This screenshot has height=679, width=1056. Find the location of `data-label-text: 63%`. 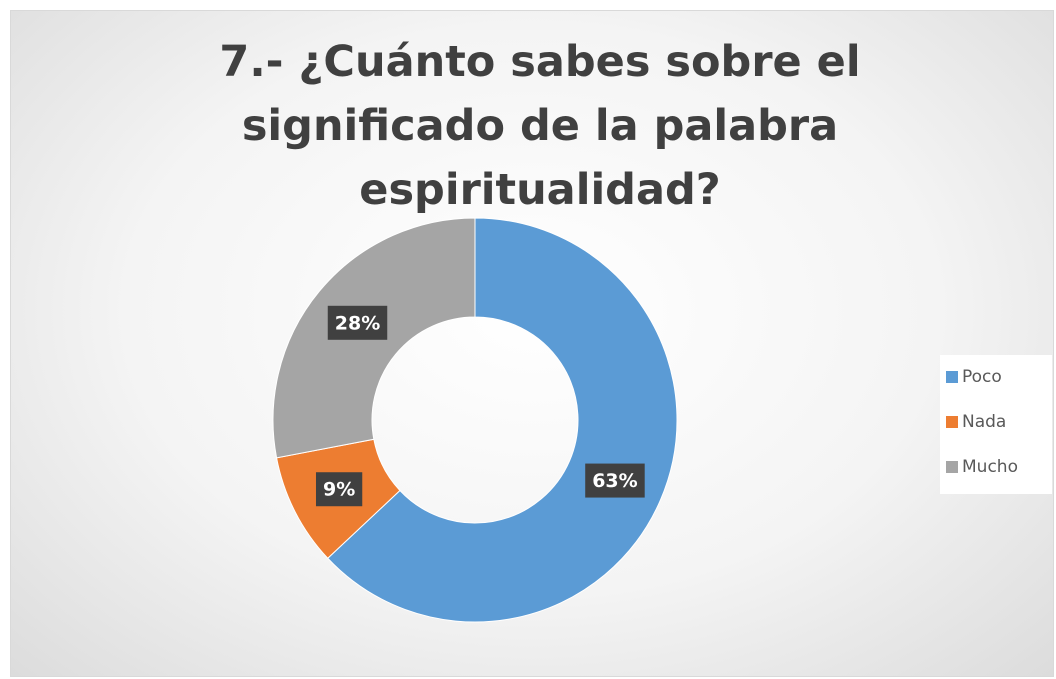

data-label-text: 63% is located at coordinates (614, 481).